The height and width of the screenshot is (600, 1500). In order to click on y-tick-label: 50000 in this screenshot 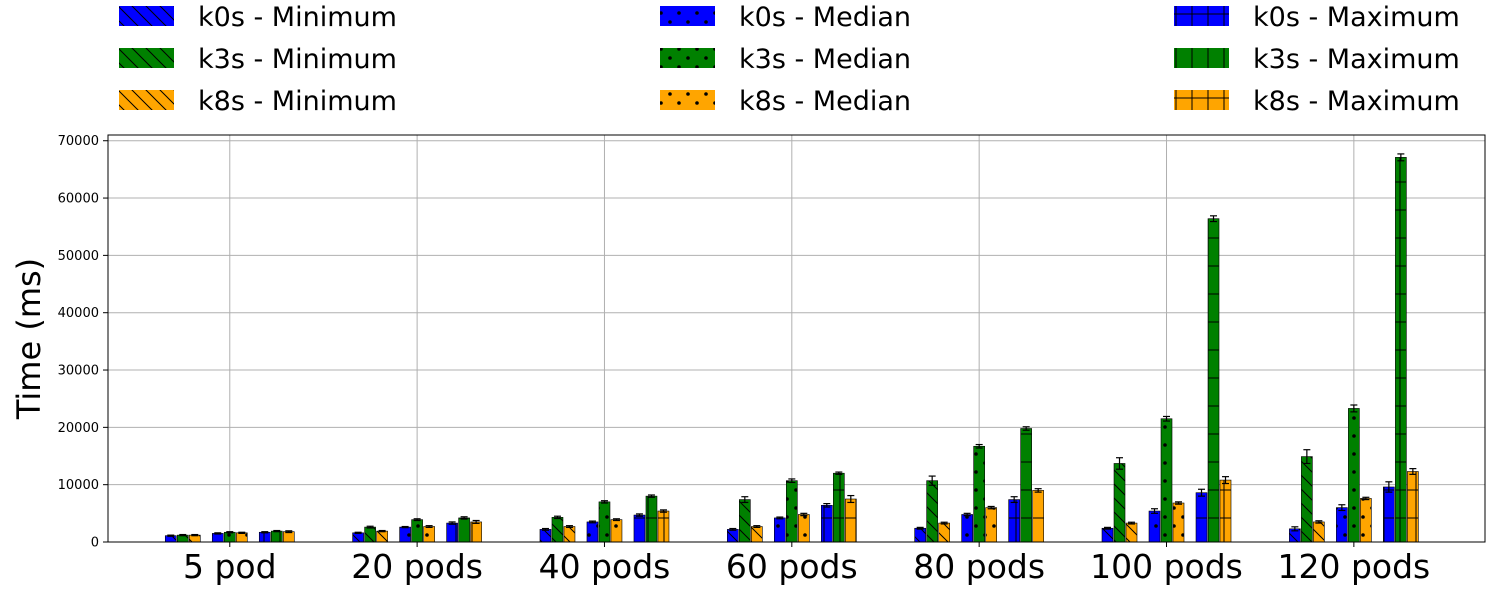, I will do `click(78, 256)`.